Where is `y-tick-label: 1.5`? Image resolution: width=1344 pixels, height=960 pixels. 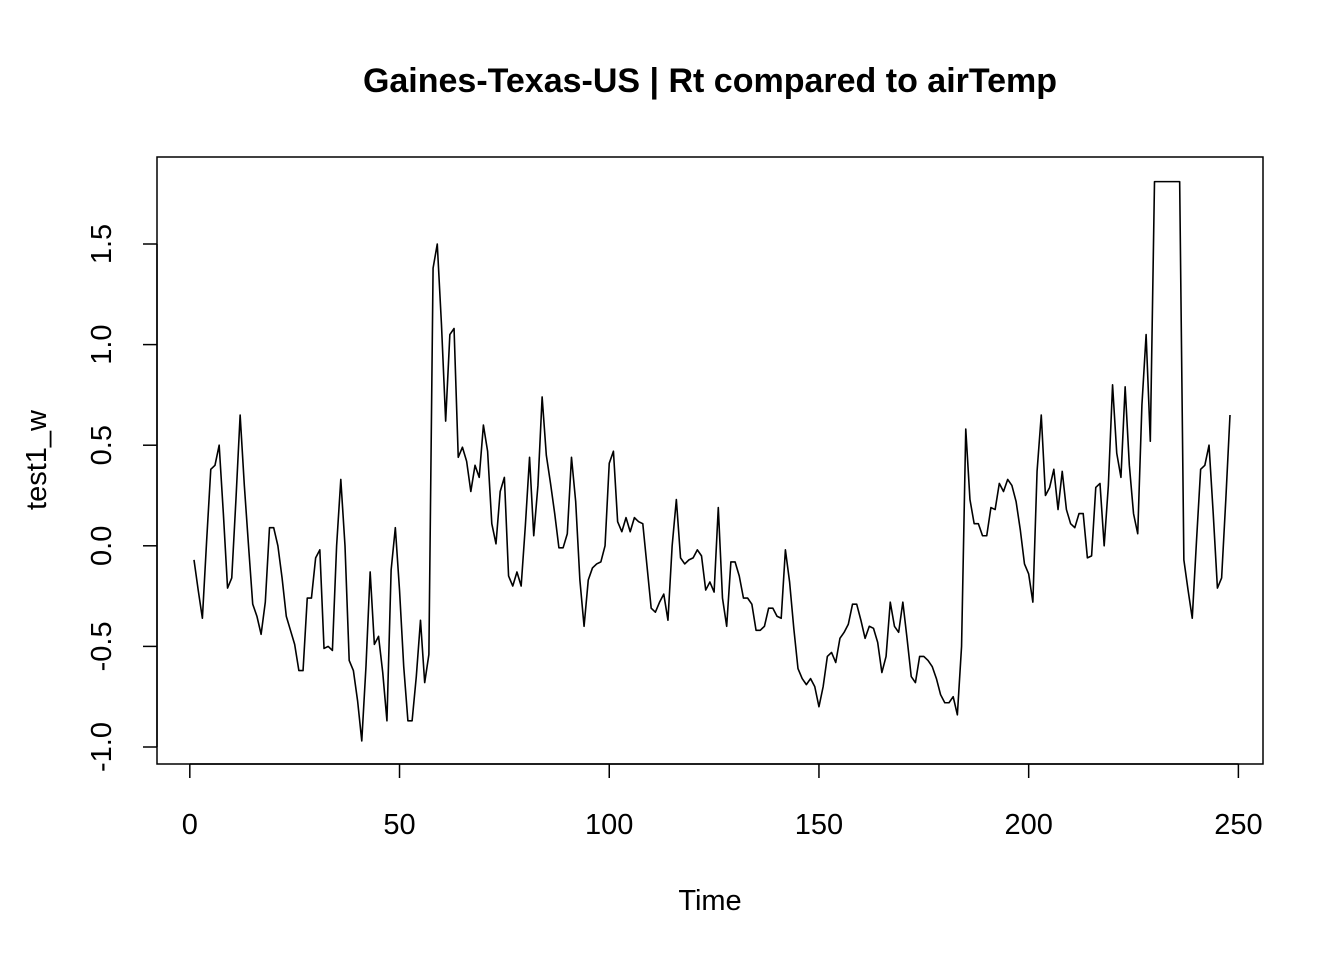
y-tick-label: 1.5 is located at coordinates (102, 244).